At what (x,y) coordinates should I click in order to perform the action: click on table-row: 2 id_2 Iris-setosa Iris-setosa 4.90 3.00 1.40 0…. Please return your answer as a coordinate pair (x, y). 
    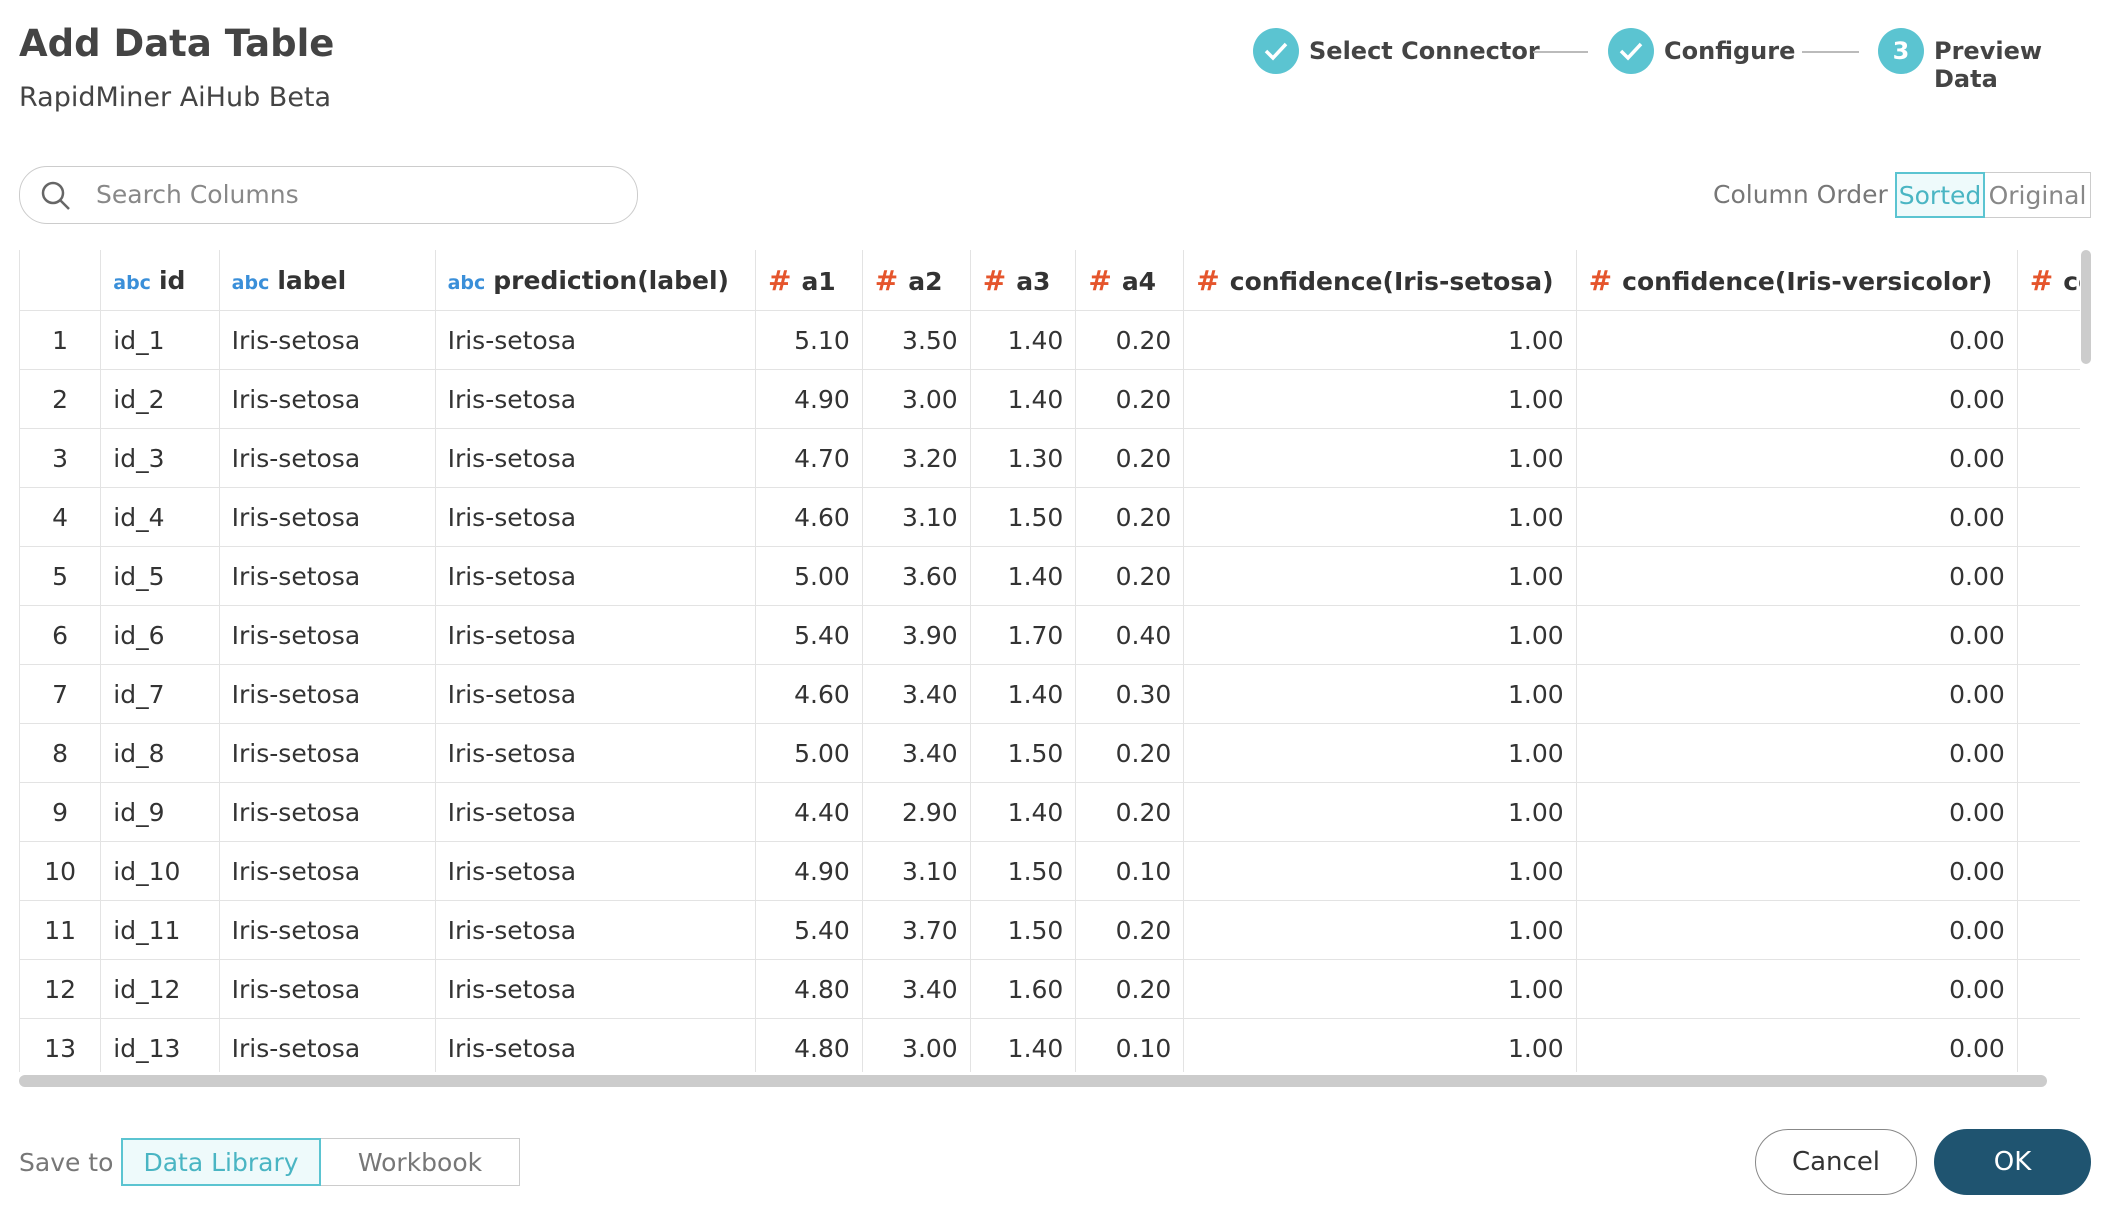
    Looking at the image, I should click on (1049, 399).